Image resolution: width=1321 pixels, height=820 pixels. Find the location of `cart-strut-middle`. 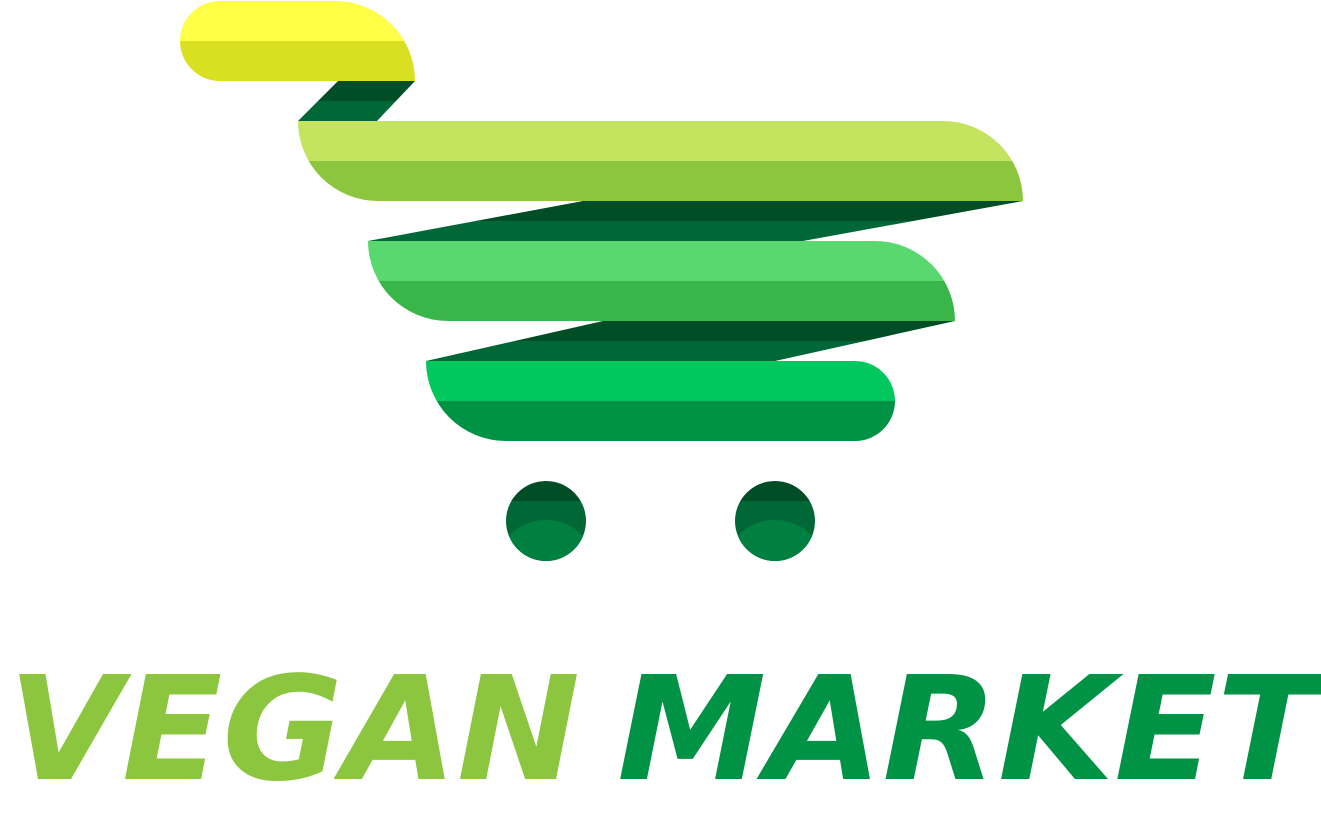

cart-strut-middle is located at coordinates (695, 221).